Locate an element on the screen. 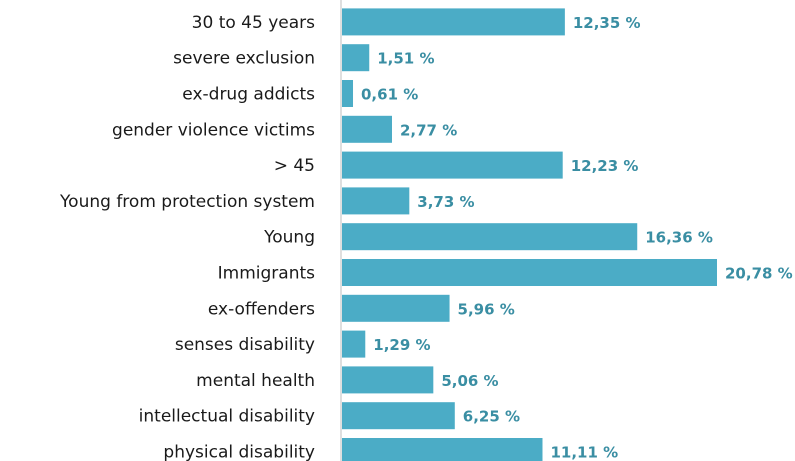 Image resolution: width=795 pixels, height=461 pixels. value-label: 2,77 % is located at coordinates (428, 130).